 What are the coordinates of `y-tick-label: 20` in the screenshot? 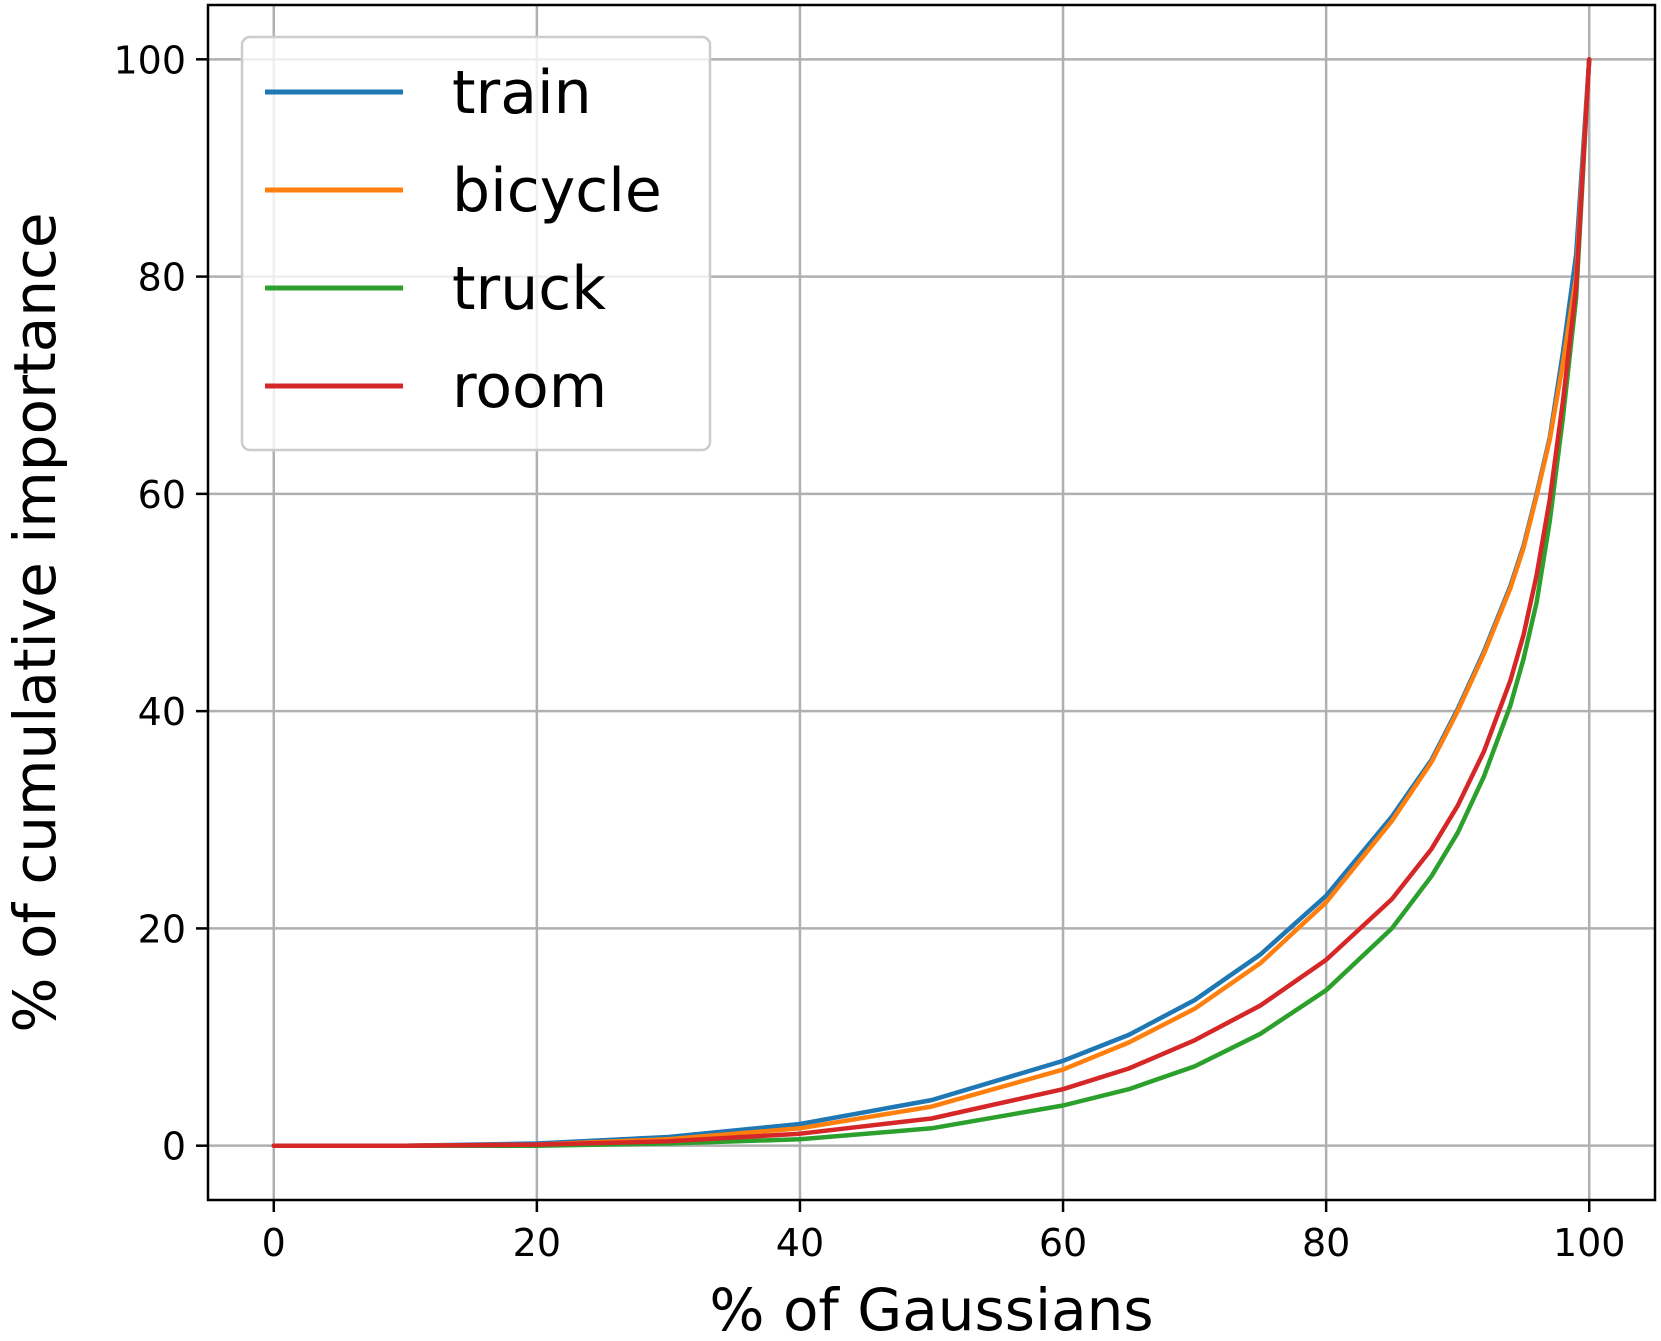 It's located at (162, 929).